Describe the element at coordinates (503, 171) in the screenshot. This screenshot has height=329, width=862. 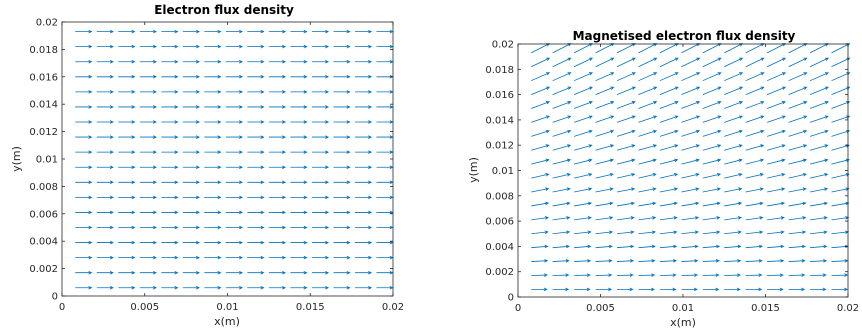
I see `y-tick-label: 0.01` at that location.